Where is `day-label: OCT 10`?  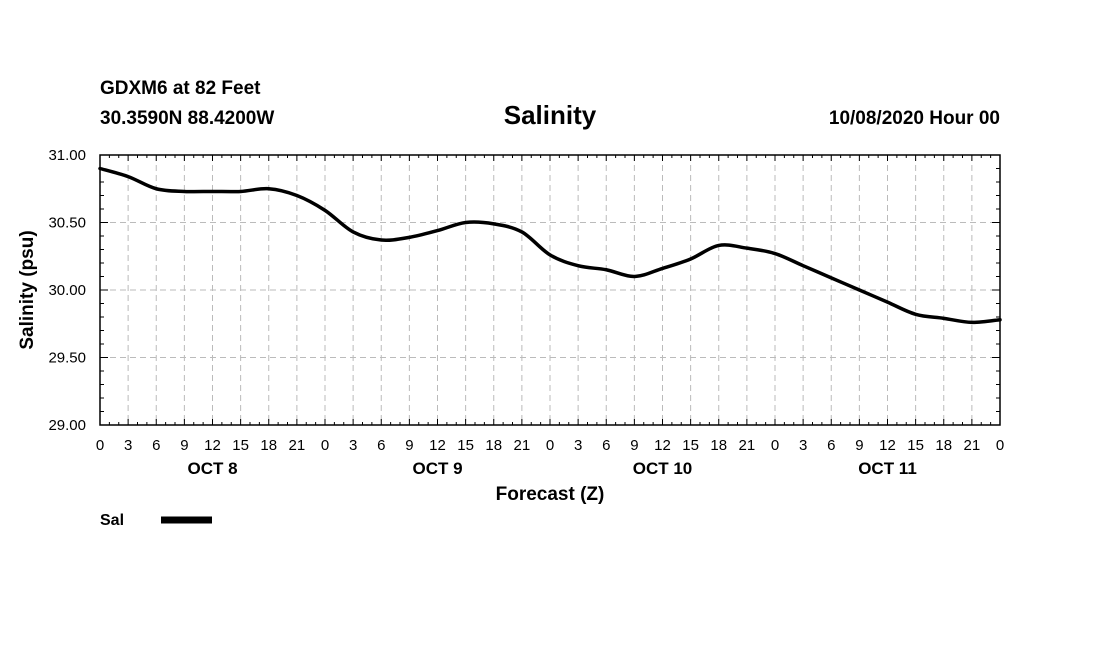 day-label: OCT 10 is located at coordinates (663, 468).